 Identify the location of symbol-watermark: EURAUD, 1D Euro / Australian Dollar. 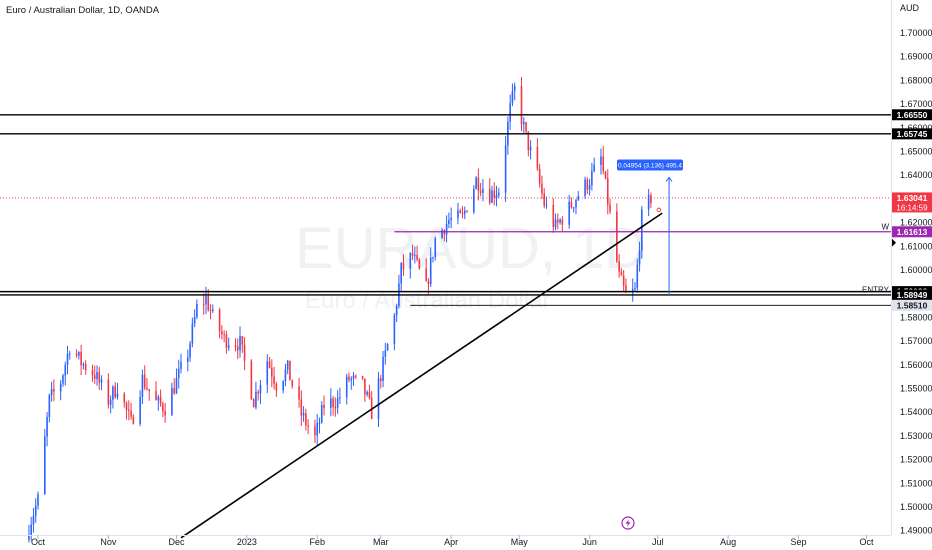
(470, 265).